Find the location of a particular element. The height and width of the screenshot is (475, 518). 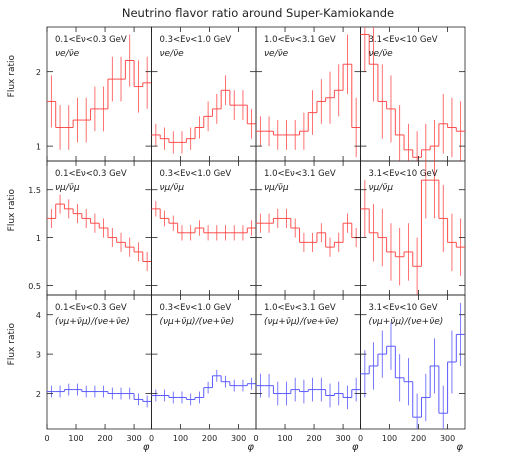

panel-0-2: 1.0<Eν<3.1 GeV νe/ν̄e is located at coordinates (308, 94).